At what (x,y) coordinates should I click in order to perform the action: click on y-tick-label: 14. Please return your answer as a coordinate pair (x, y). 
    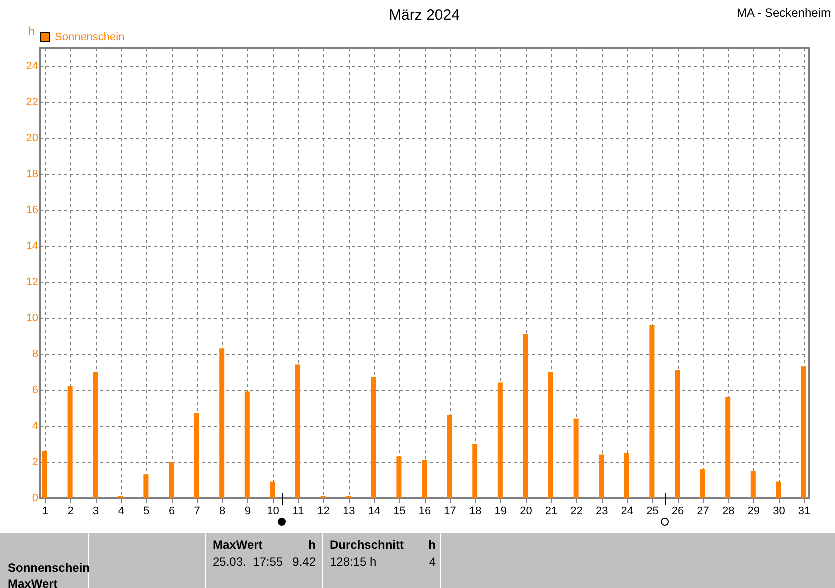
    Looking at the image, I should click on (32, 246).